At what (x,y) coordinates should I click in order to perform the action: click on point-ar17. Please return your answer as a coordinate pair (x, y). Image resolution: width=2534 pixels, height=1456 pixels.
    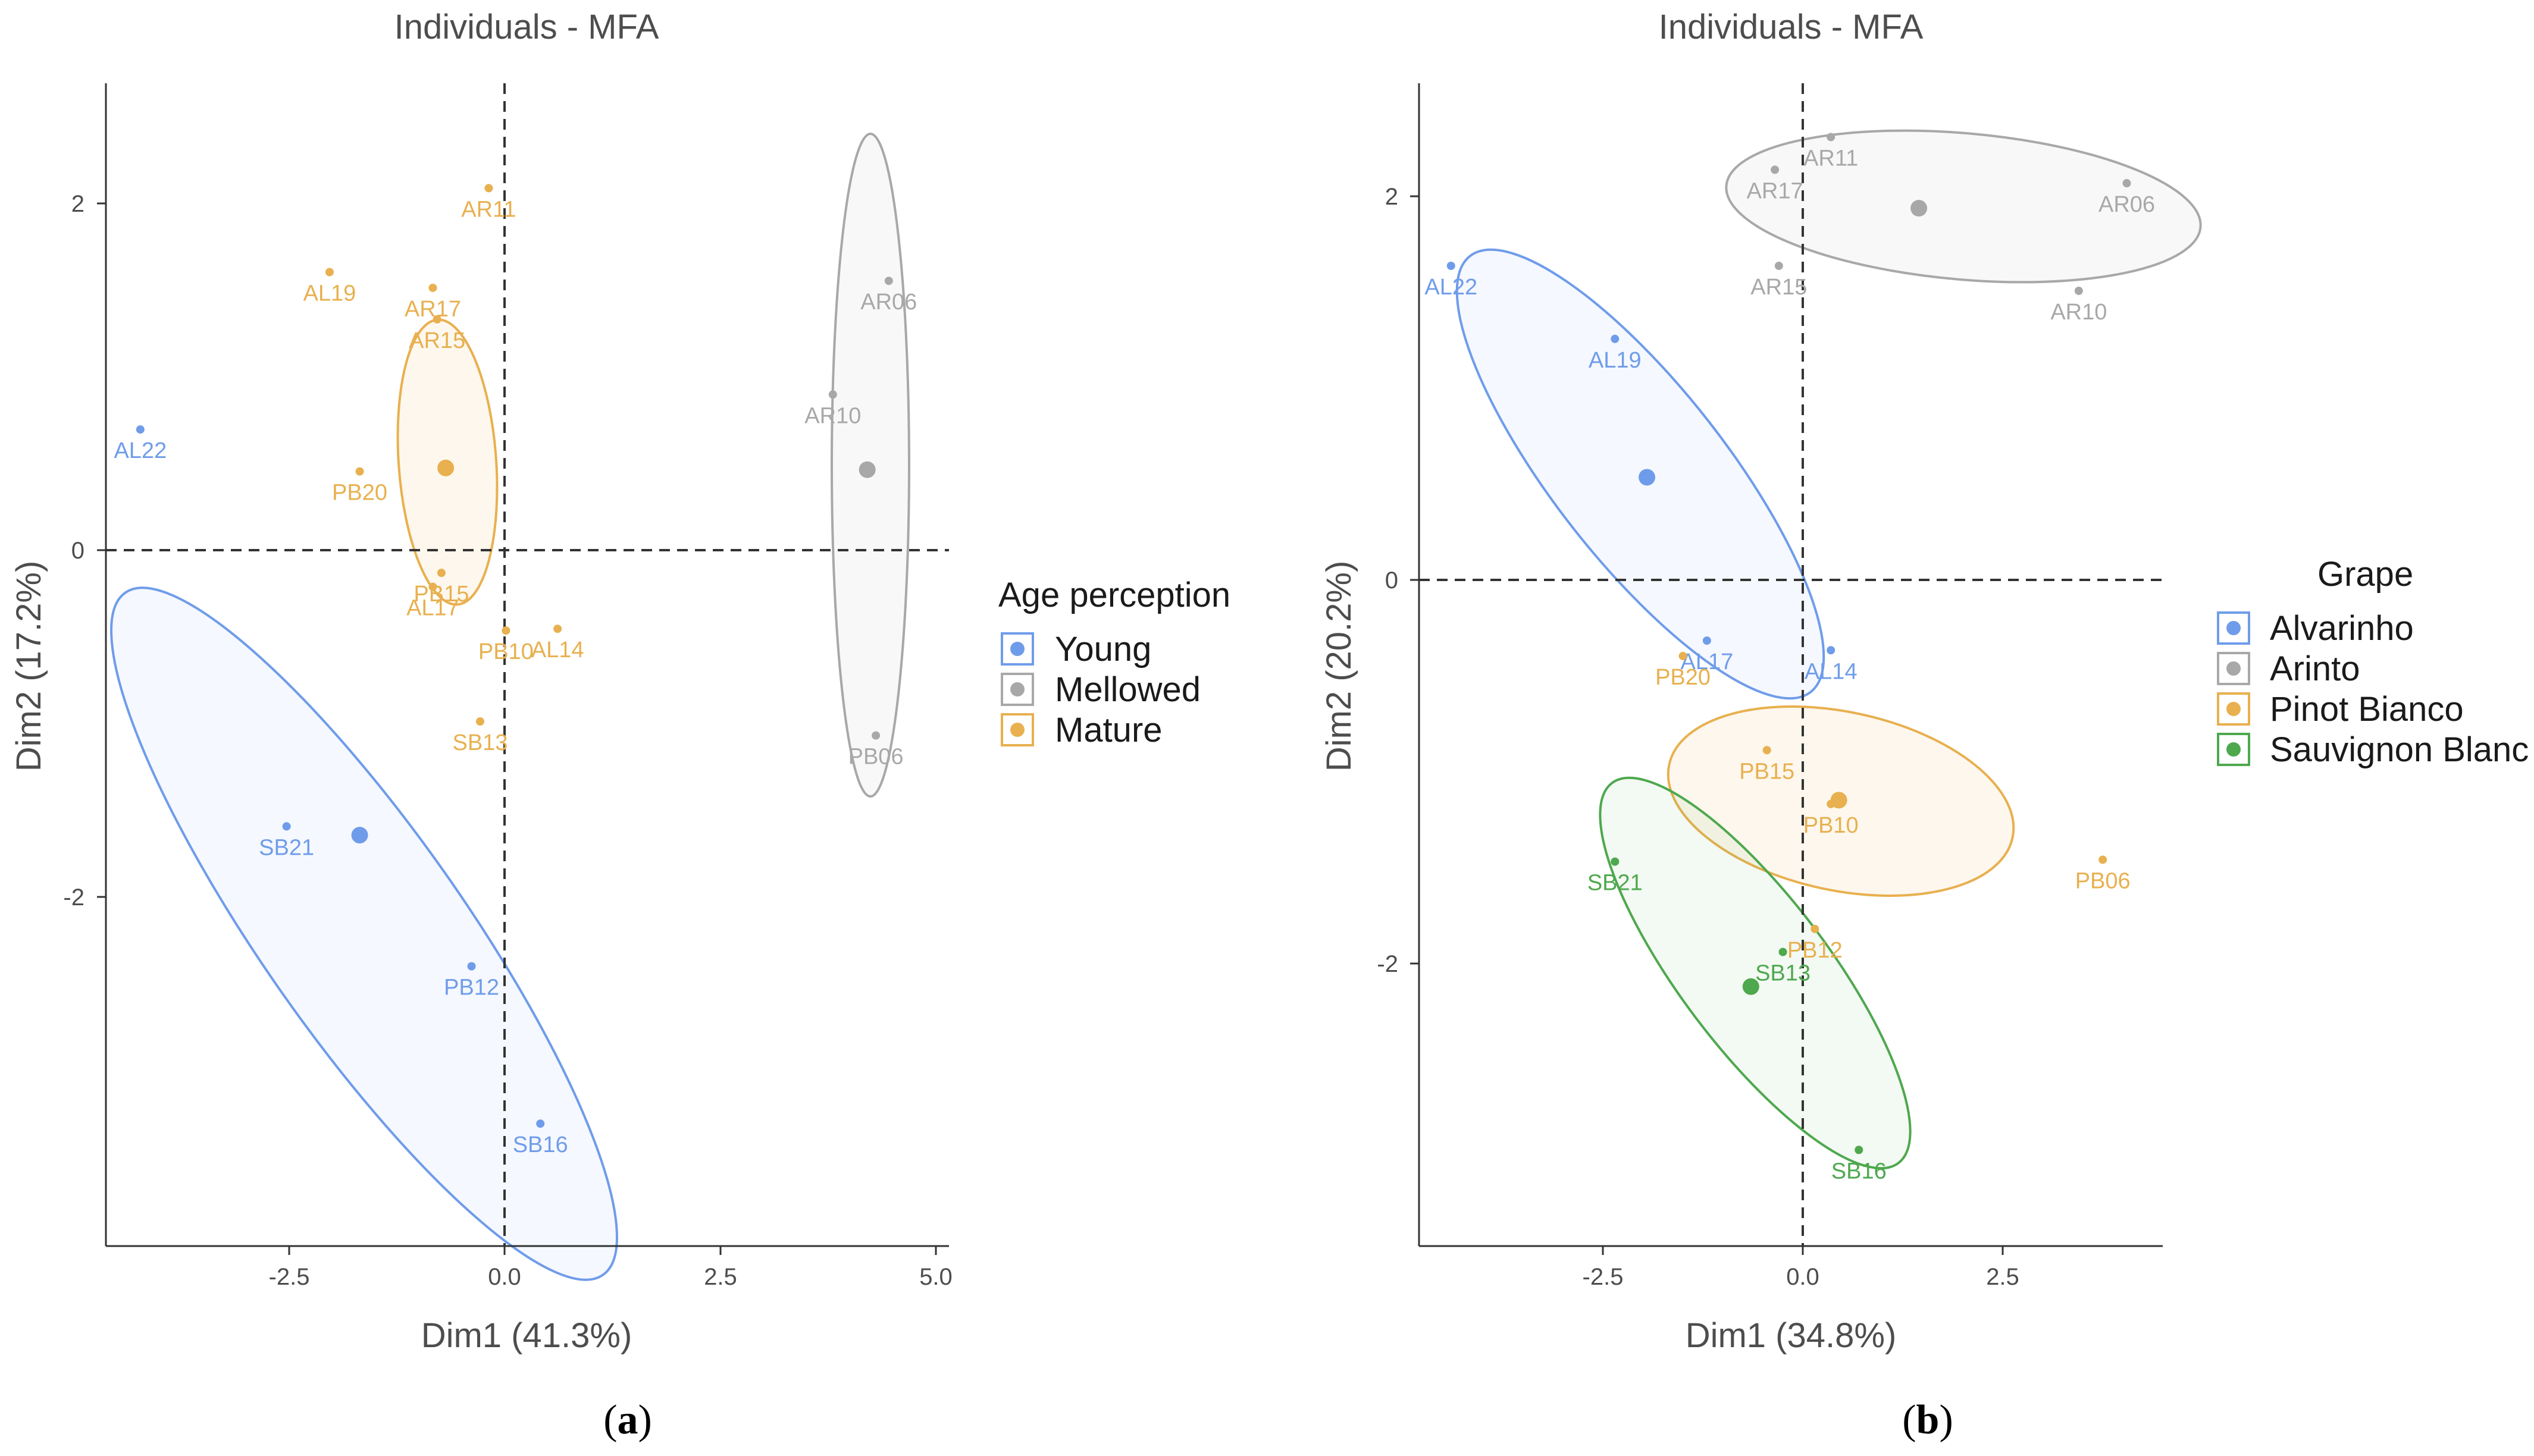
    Looking at the image, I should click on (1775, 169).